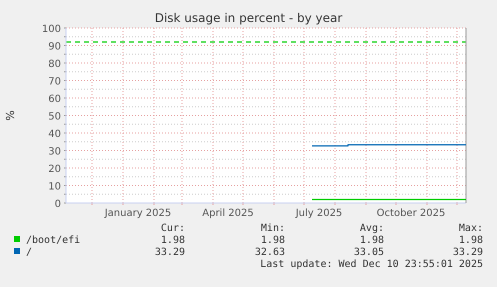 The width and height of the screenshot is (497, 287). What do you see at coordinates (318, 213) in the screenshot?
I see `x-tick-label: July 2025` at bounding box center [318, 213].